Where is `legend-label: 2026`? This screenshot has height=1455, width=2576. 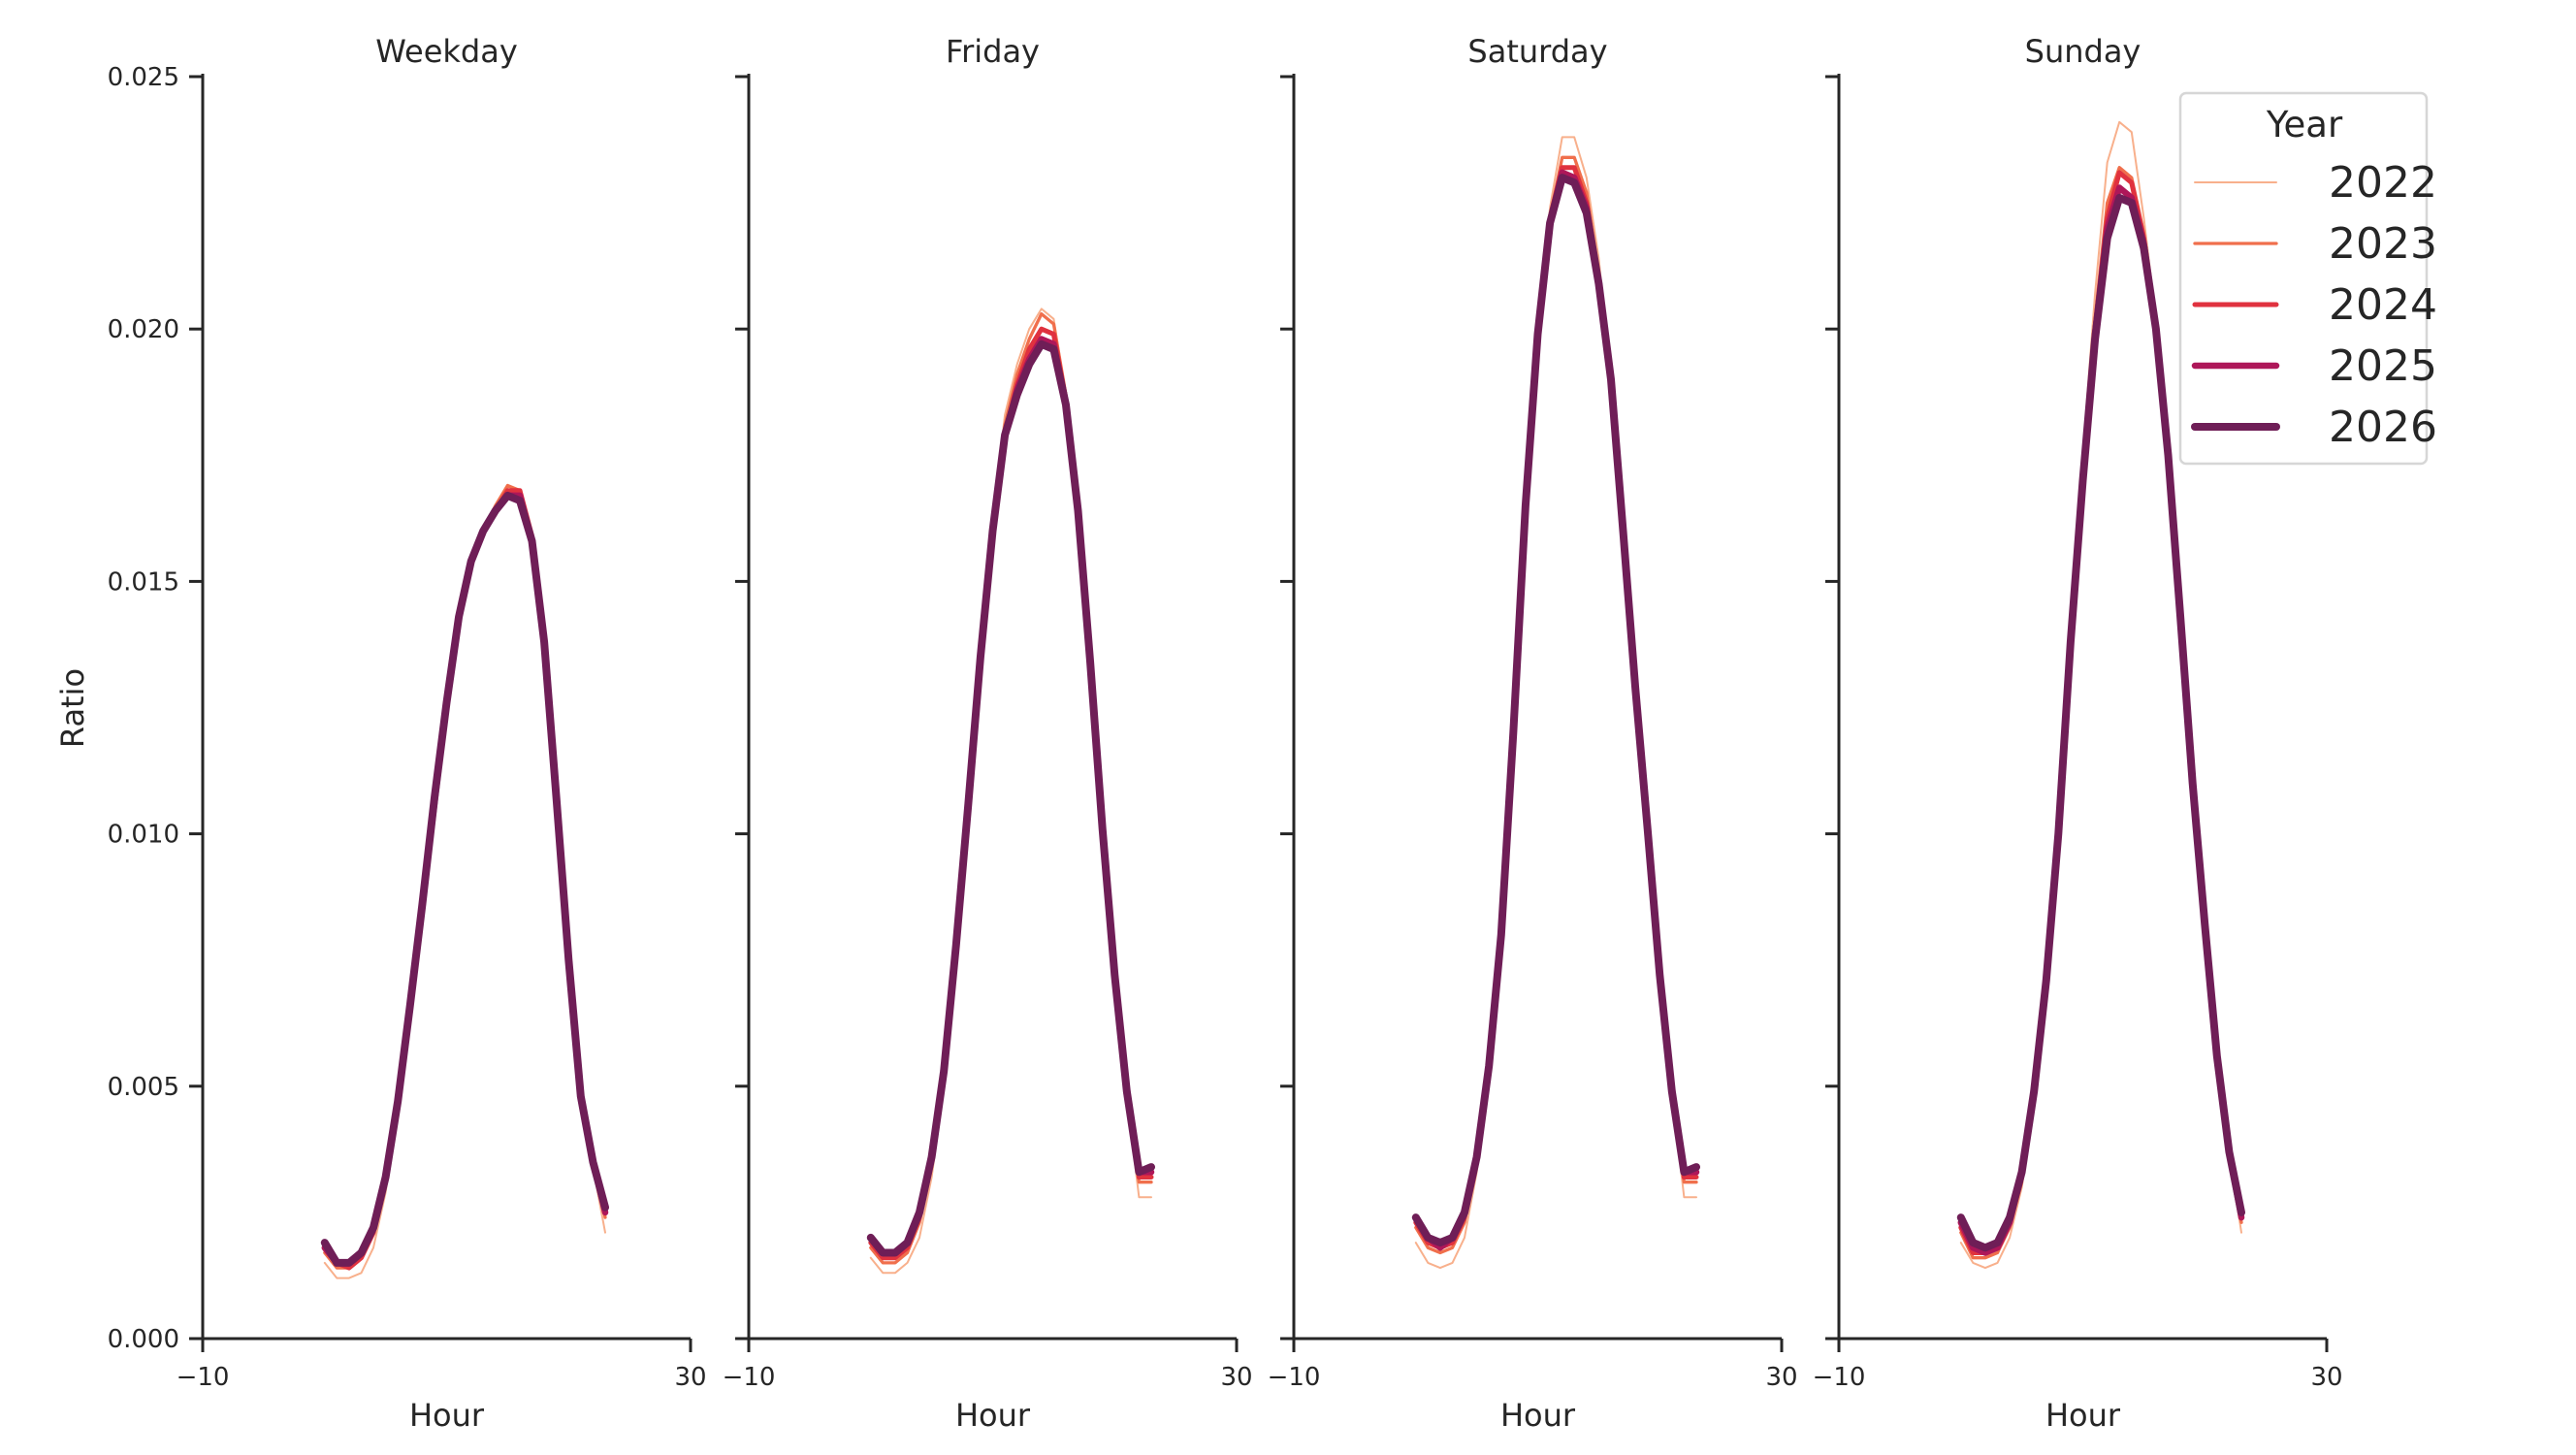 legend-label: 2026 is located at coordinates (2383, 427).